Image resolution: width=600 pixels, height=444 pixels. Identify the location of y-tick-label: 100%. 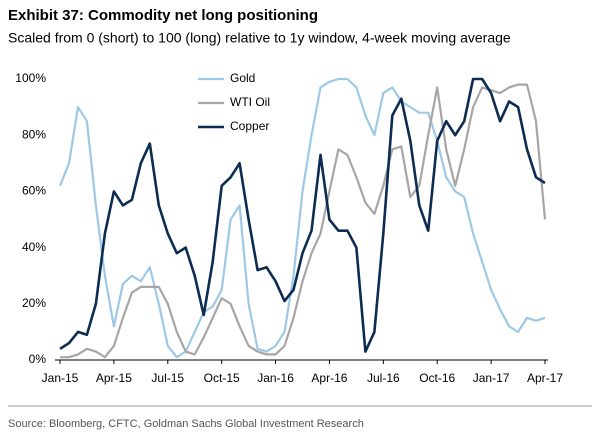
(30, 78).